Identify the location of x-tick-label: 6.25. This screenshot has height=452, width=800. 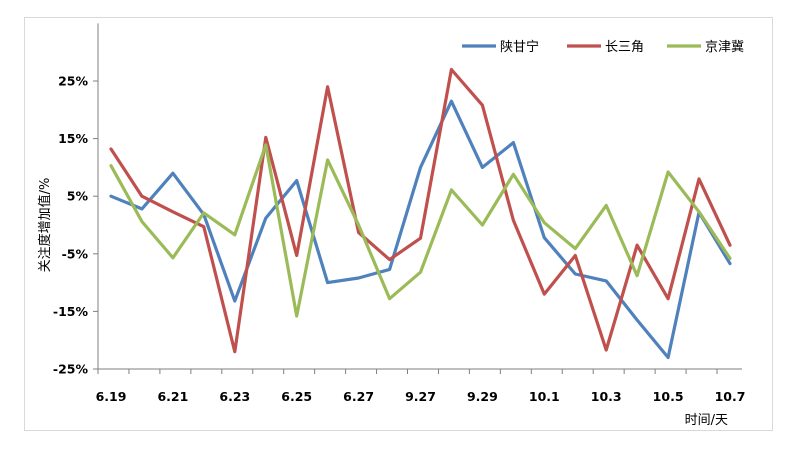
(296, 396).